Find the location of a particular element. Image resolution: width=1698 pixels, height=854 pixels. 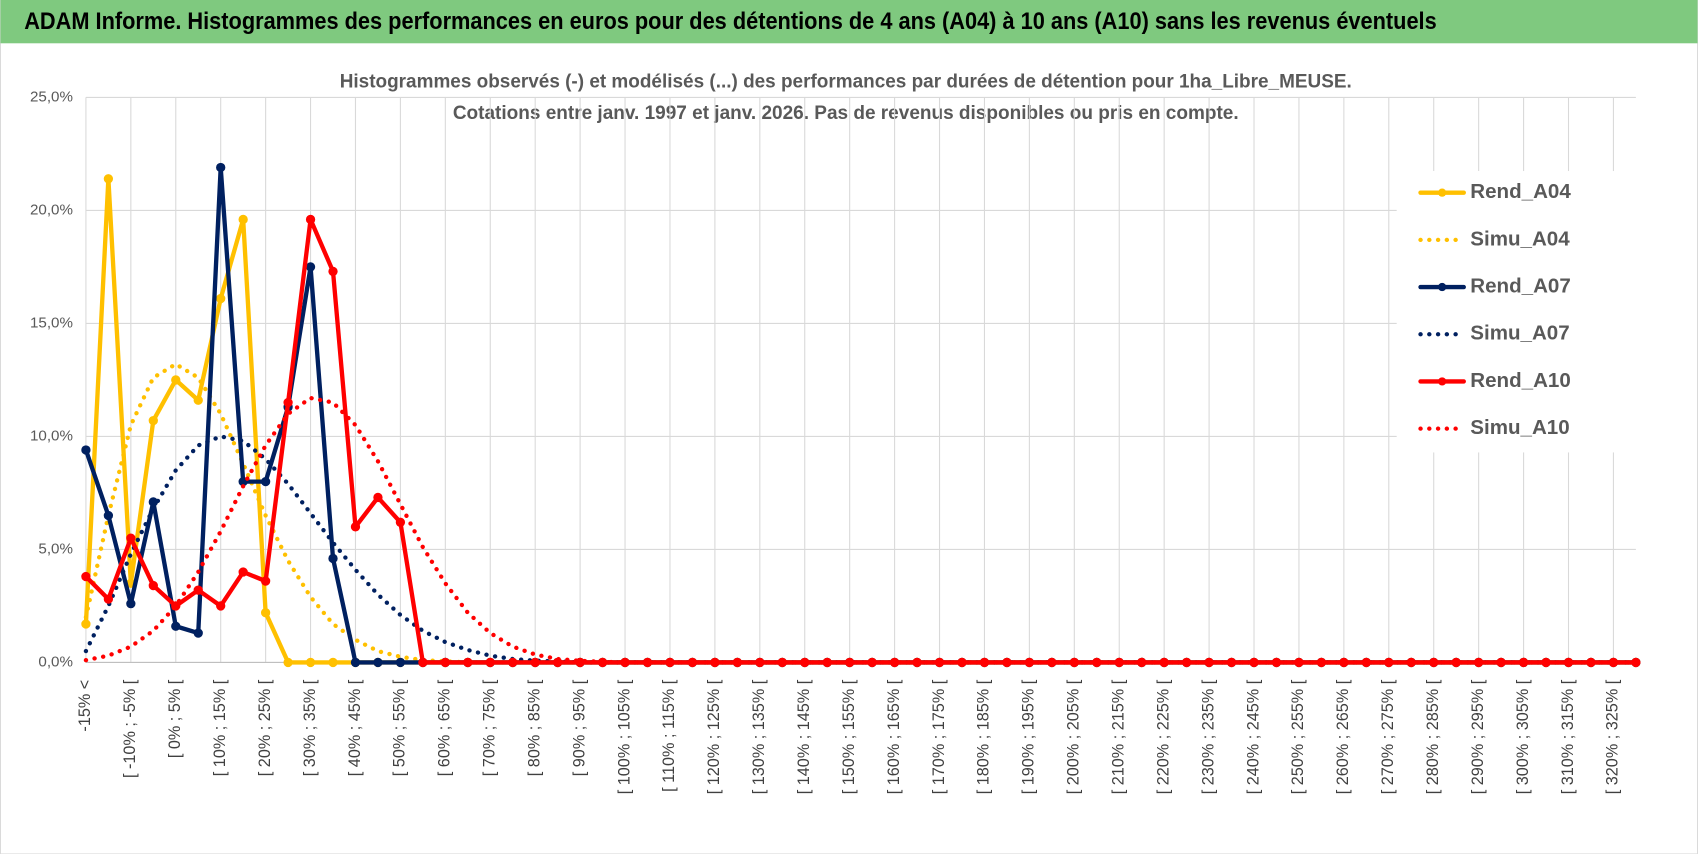

x-tick-label: [ 30% ; 35% [ is located at coordinates (310, 727).